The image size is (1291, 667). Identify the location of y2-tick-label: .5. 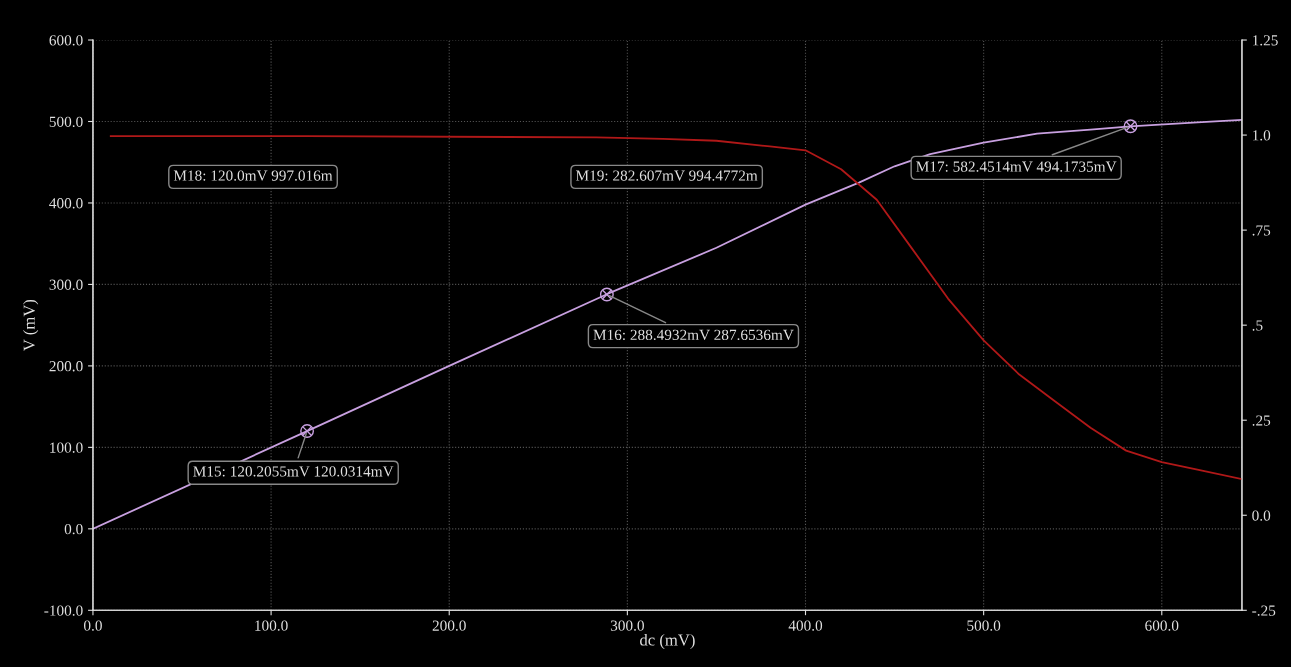
(1257, 325).